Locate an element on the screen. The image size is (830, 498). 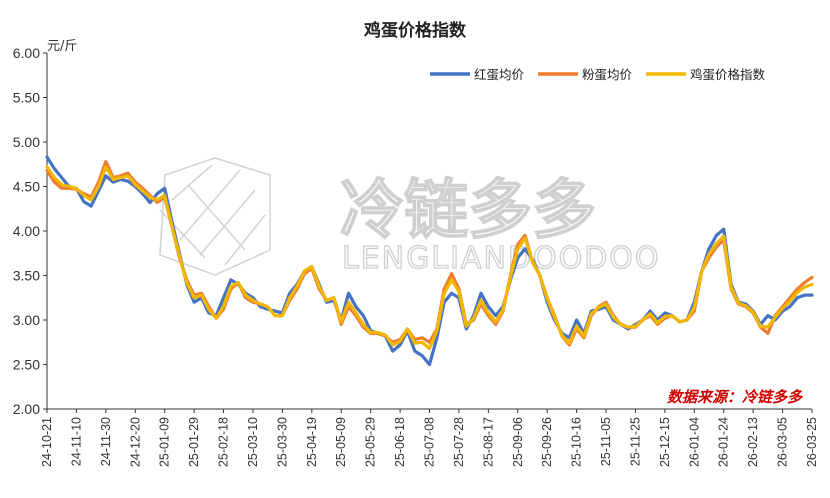
y-tick-label: 3.50 is located at coordinates (26, 276).